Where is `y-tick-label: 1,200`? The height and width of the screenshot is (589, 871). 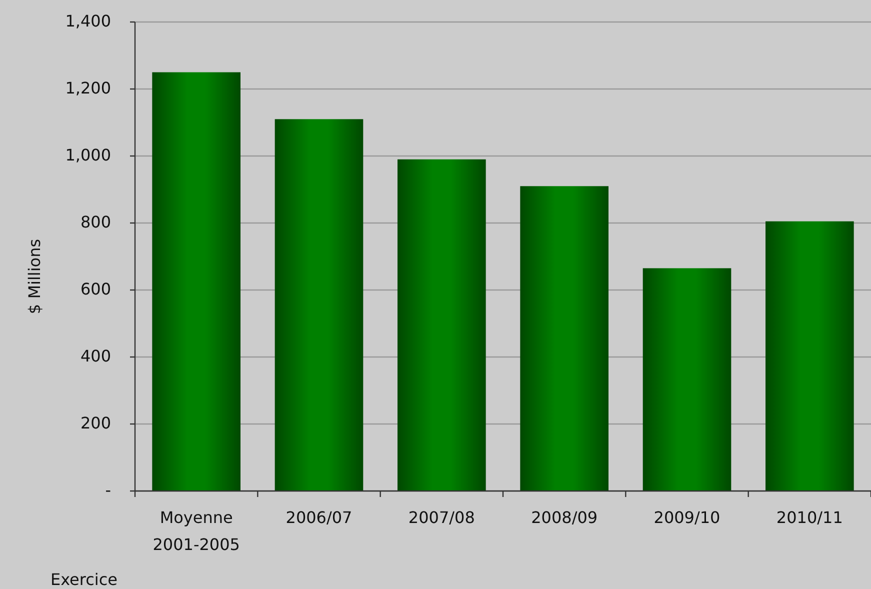
y-tick-label: 1,200 is located at coordinates (88, 88).